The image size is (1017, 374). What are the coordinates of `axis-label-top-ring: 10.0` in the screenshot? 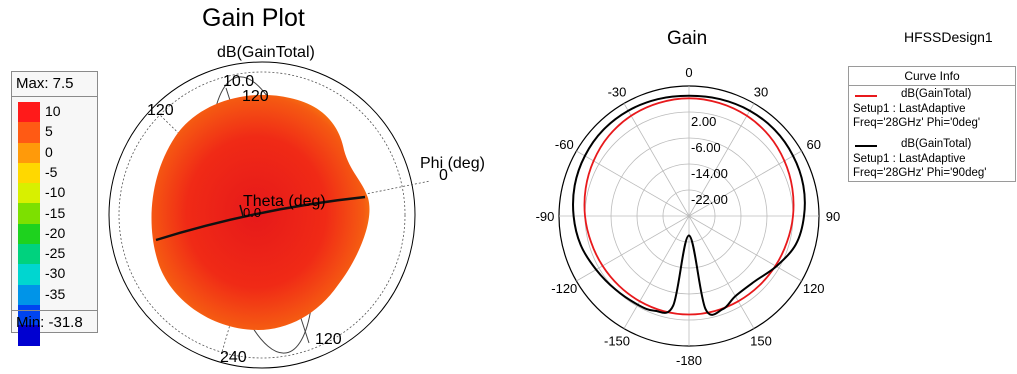 It's located at (238, 81).